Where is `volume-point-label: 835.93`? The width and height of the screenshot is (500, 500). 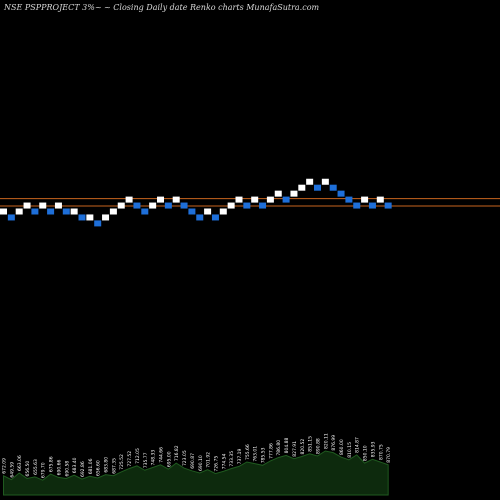
volume-point-label: 835.93 is located at coordinates (373, 449).